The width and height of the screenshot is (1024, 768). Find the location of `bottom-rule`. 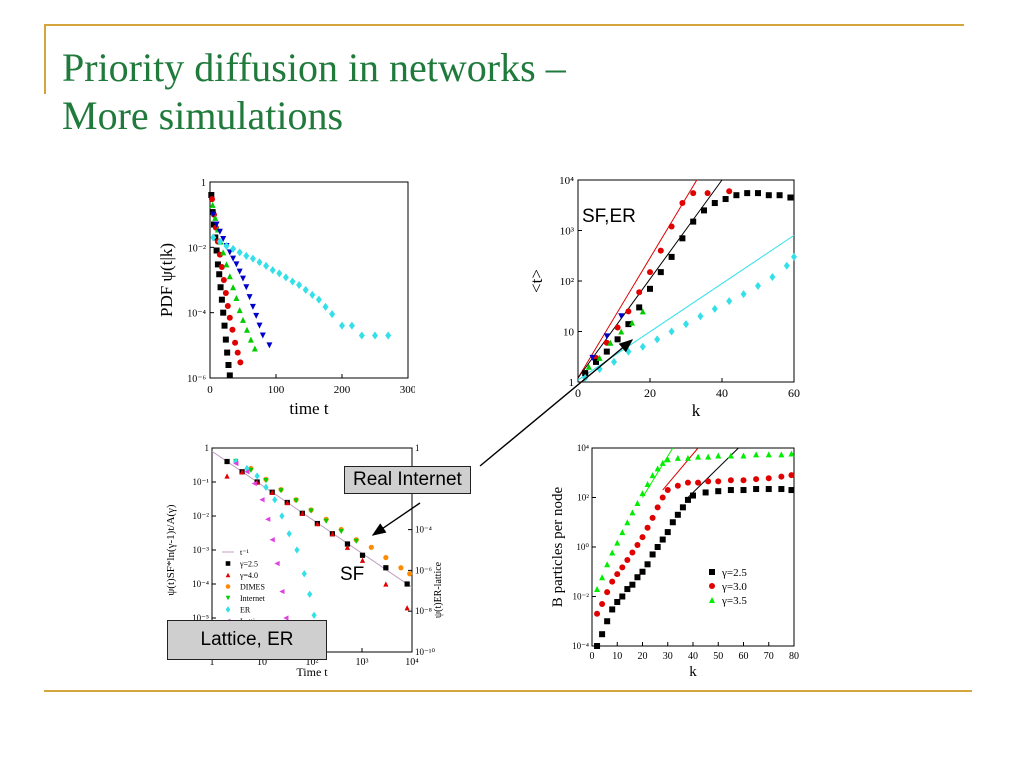

bottom-rule is located at coordinates (508, 691).